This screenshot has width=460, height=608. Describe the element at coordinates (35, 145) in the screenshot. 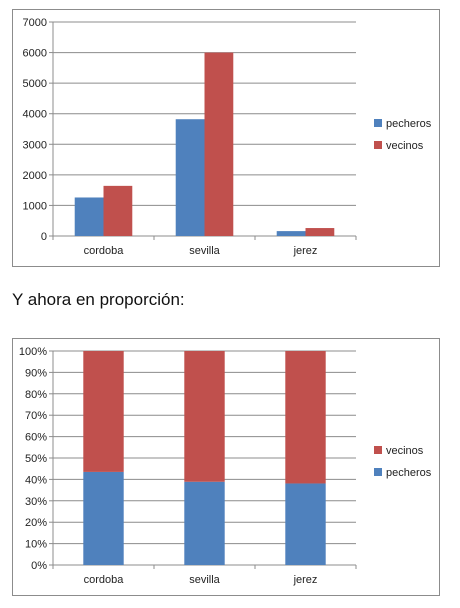

I see `y-tick-label: 3000` at that location.